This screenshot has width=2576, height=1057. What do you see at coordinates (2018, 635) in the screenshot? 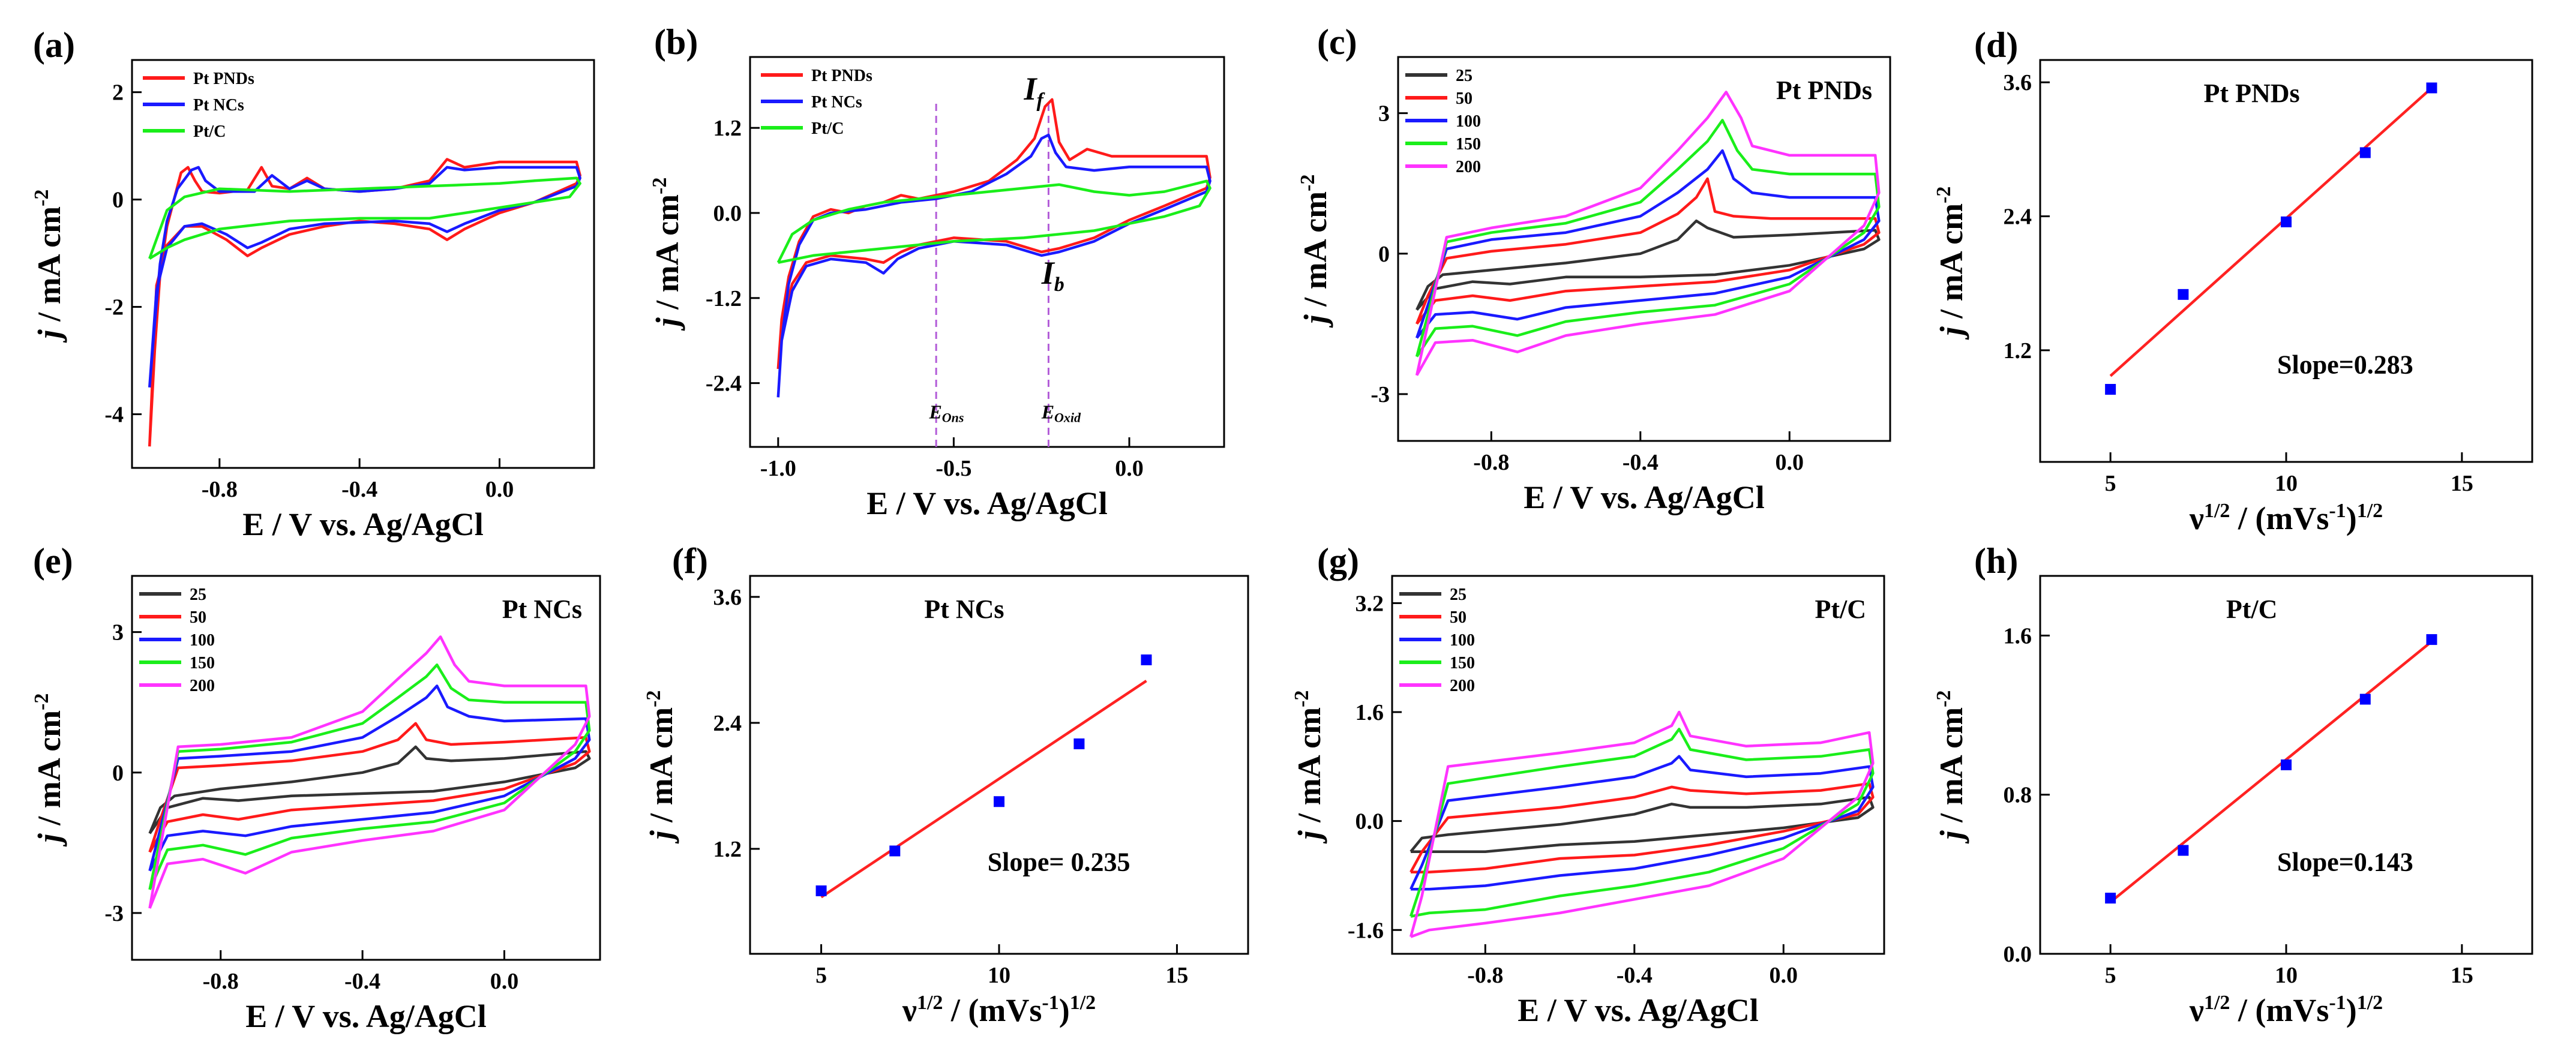
I see `y-tick-label: 1.6` at bounding box center [2018, 635].